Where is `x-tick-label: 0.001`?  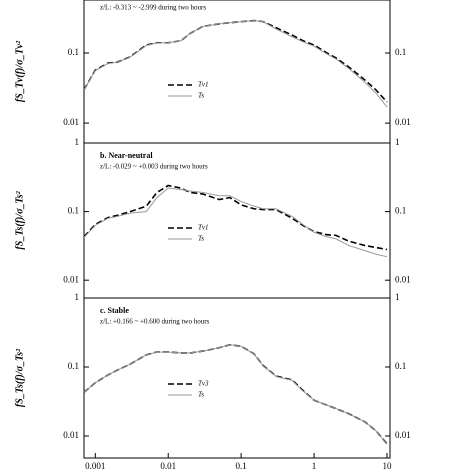 x-tick-label: 0.001 is located at coordinates (95, 466).